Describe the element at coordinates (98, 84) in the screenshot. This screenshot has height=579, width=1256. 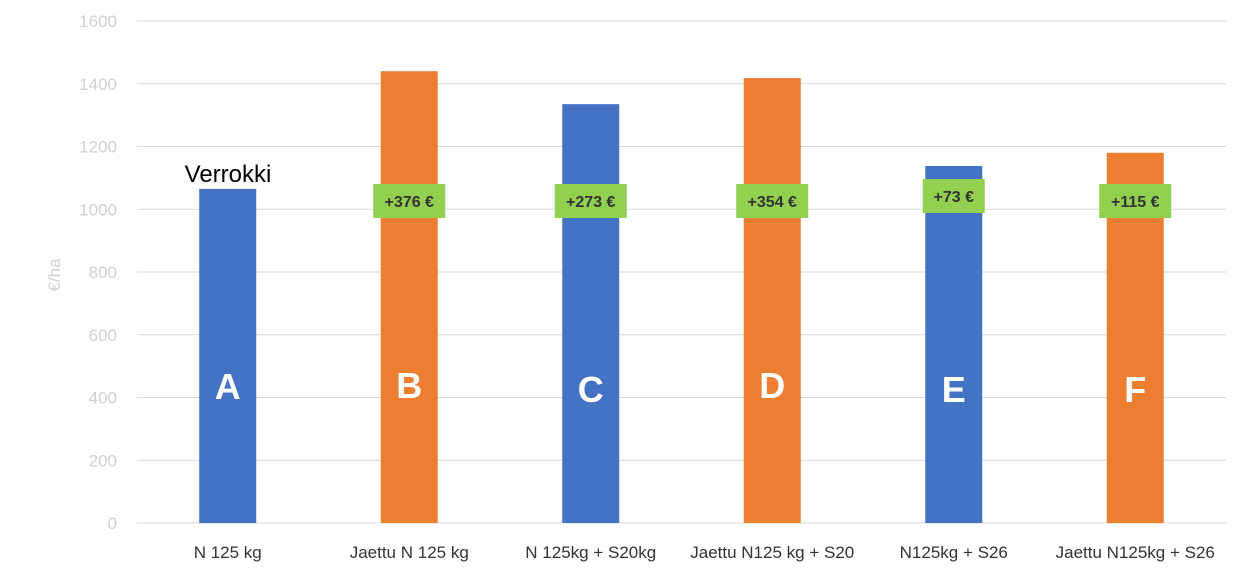
I see `y-tick-label: 1400` at that location.